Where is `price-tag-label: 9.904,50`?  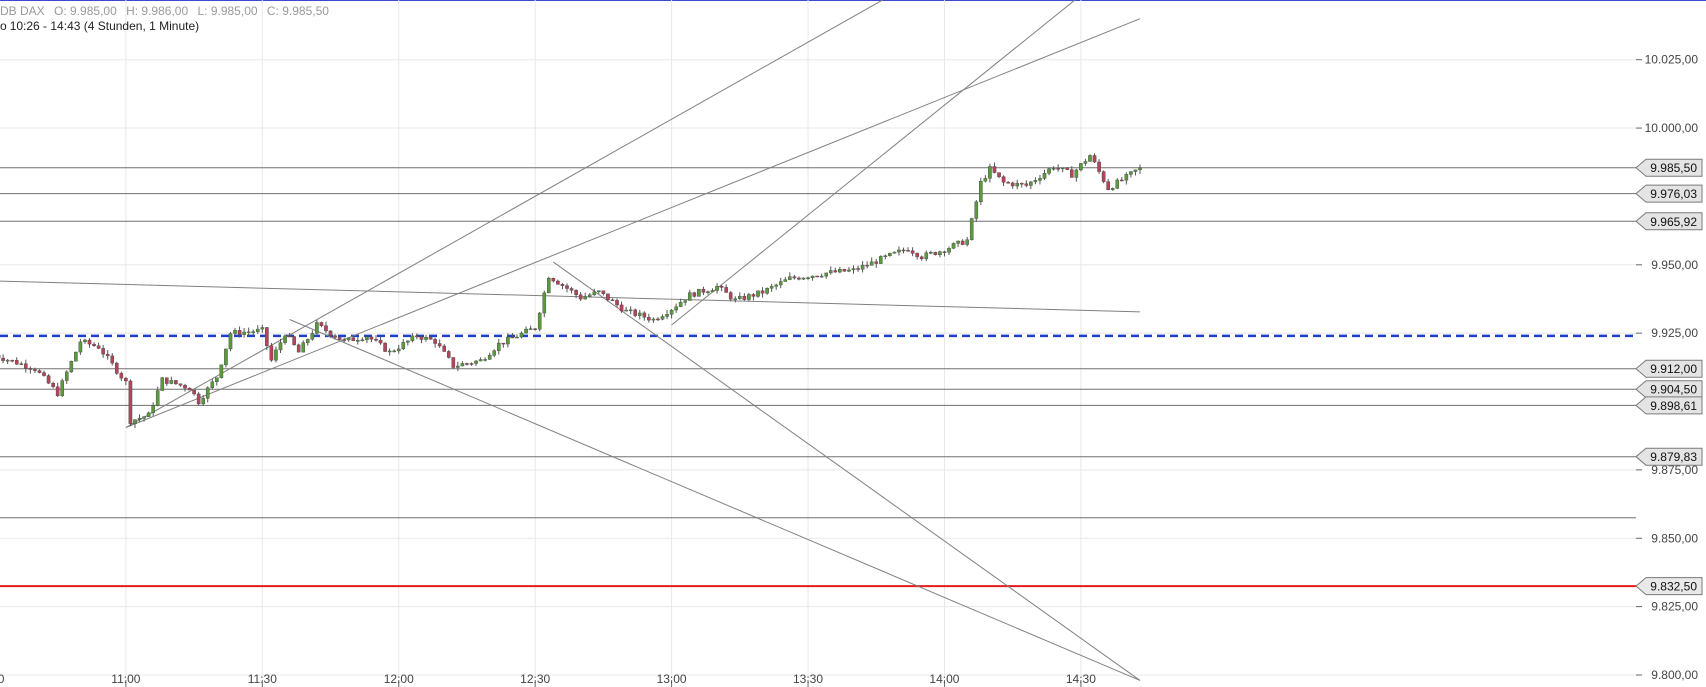 price-tag-label: 9.904,50 is located at coordinates (1673, 390).